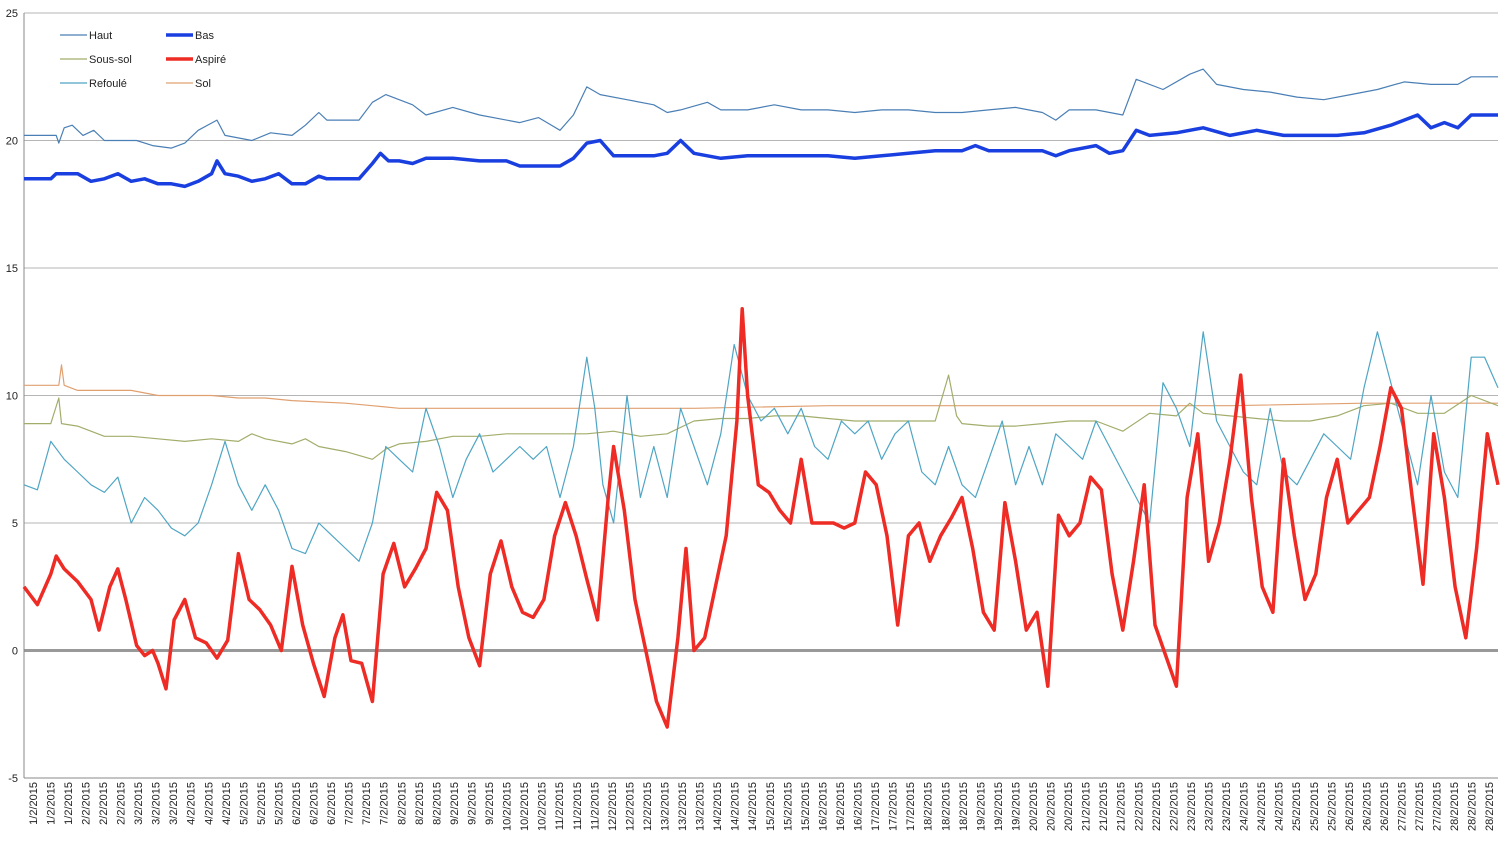  I want to click on y-tick-label: -5, so click(13, 779).